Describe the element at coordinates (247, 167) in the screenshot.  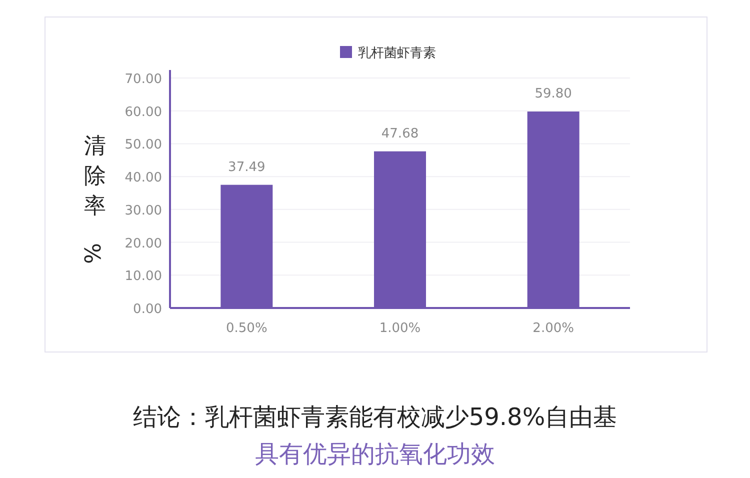
I see `data-label: 37.49` at that location.